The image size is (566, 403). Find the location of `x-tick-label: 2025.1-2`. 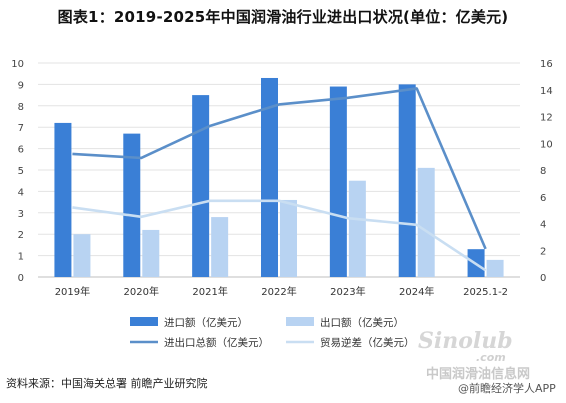

x-tick-label: 2025.1-2 is located at coordinates (485, 292).